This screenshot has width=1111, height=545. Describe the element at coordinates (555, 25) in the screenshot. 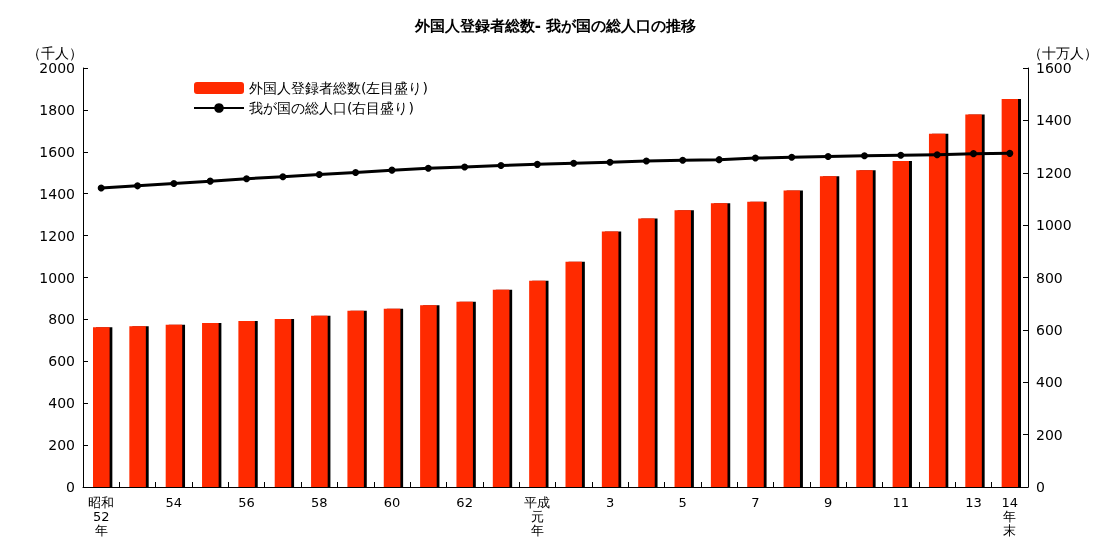

I see `chart-title: 外国人登録者総数- 我が国の総人口の推移` at that location.